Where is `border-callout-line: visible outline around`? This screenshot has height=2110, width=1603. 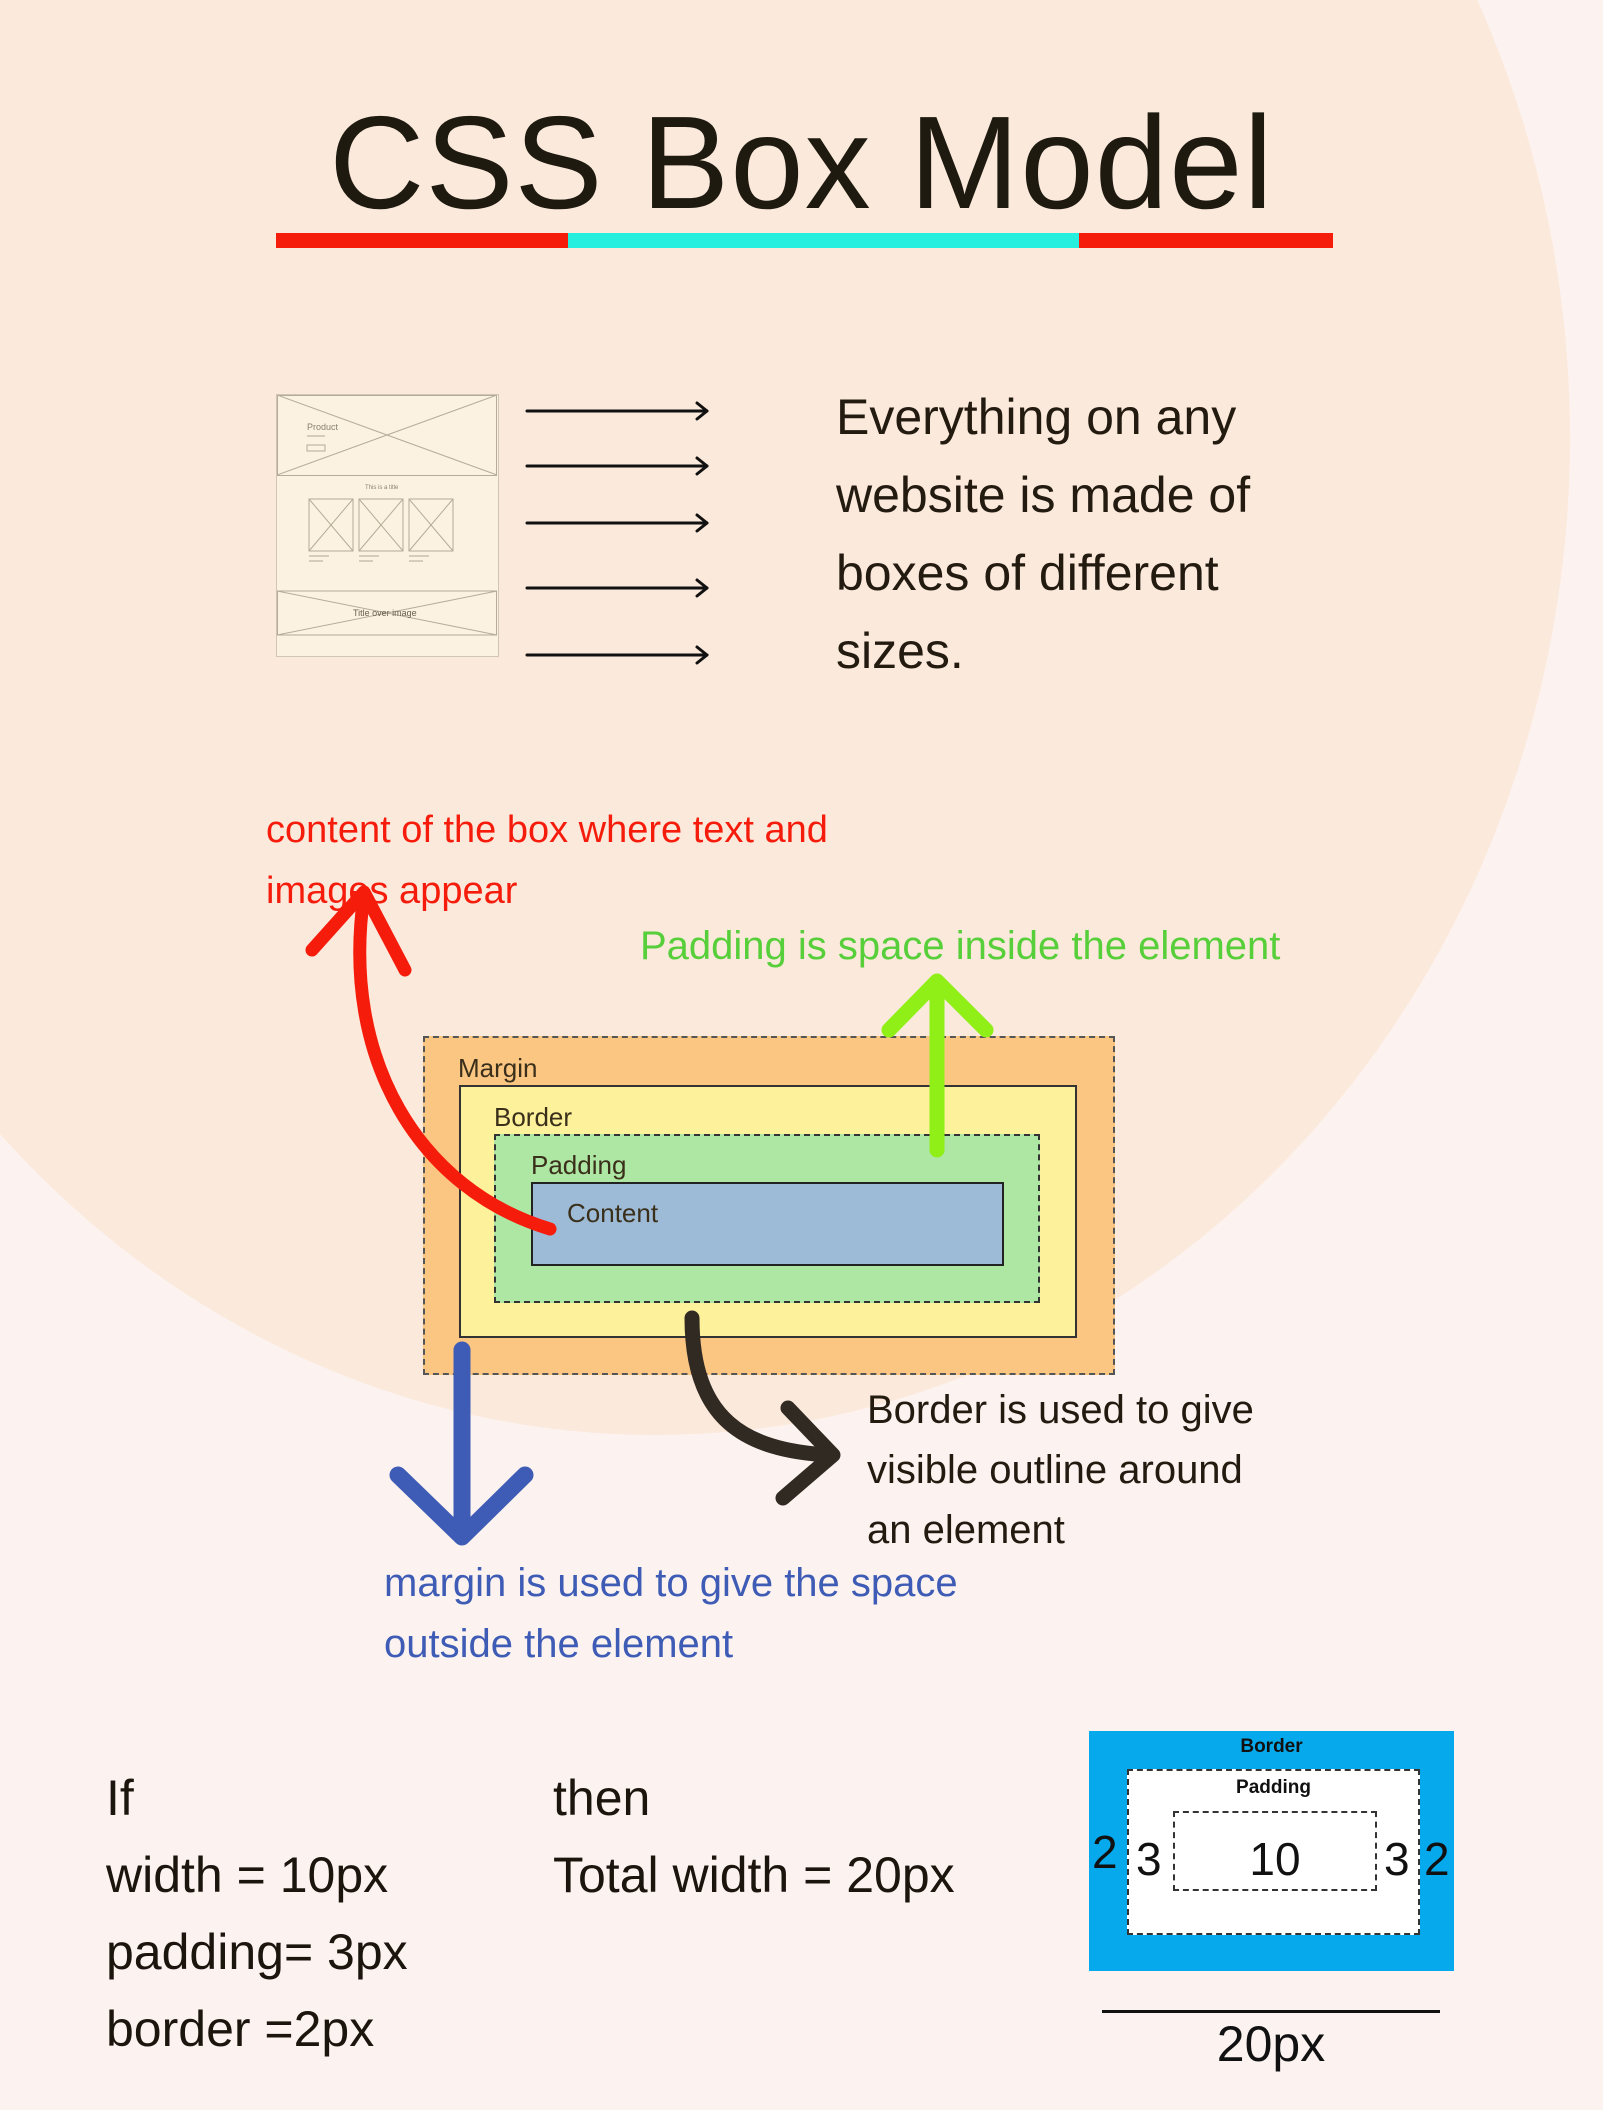 border-callout-line: visible outline around is located at coordinates (1055, 1470).